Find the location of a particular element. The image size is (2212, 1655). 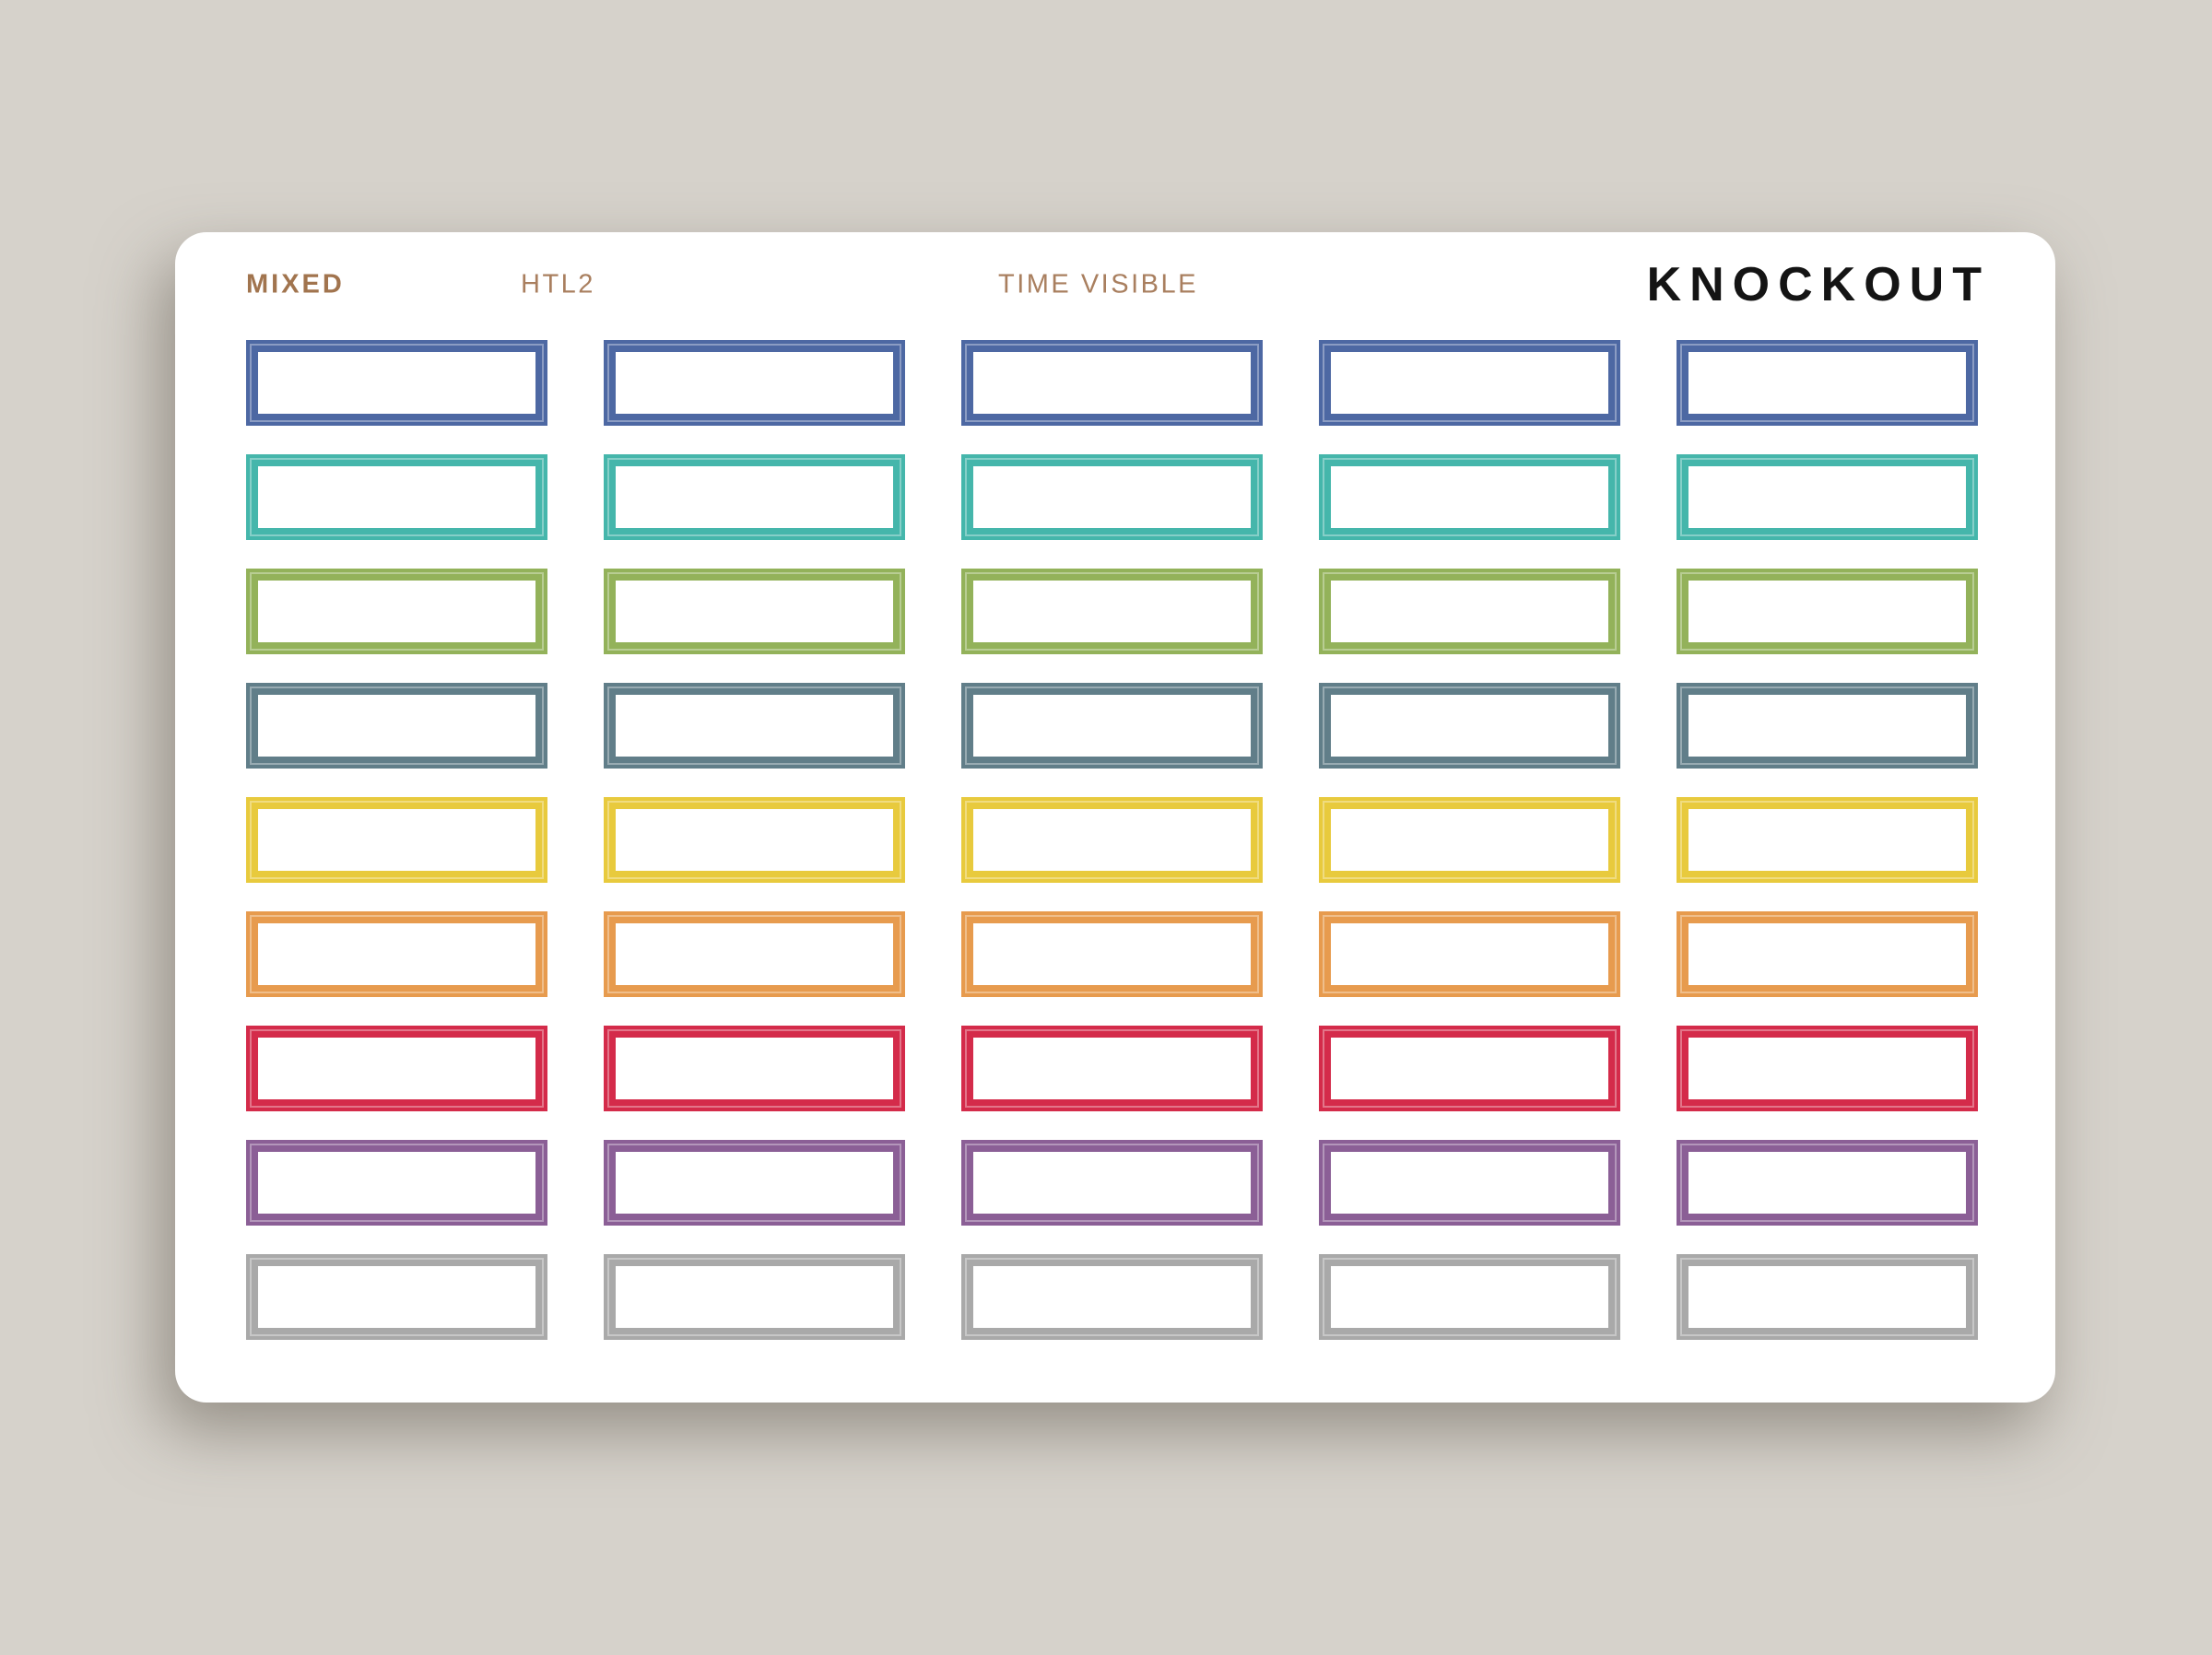

sticker-slate-col3 is located at coordinates (1112, 726).